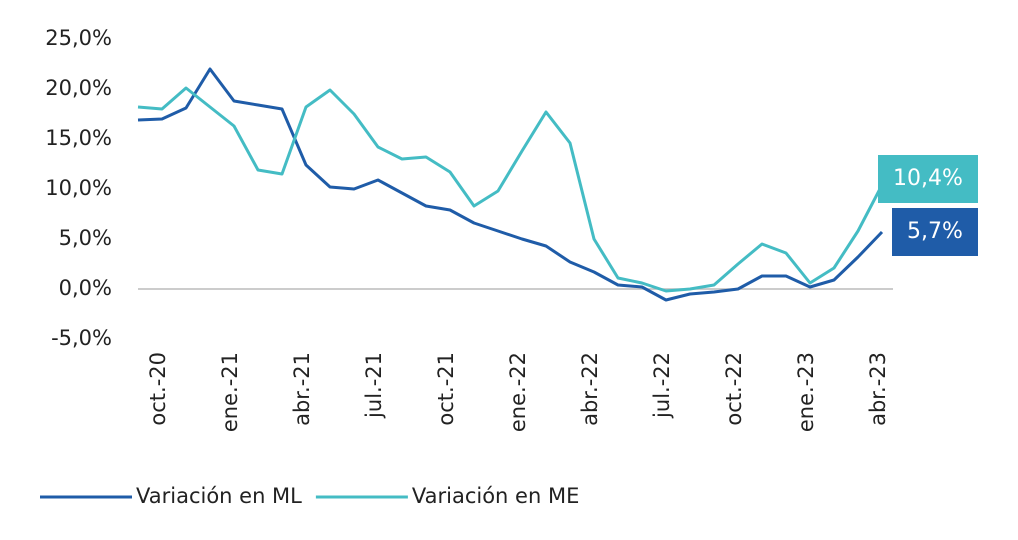 The width and height of the screenshot is (1018, 540). What do you see at coordinates (85, 238) in the screenshot?
I see `y-tick-label: 5,0%` at bounding box center [85, 238].